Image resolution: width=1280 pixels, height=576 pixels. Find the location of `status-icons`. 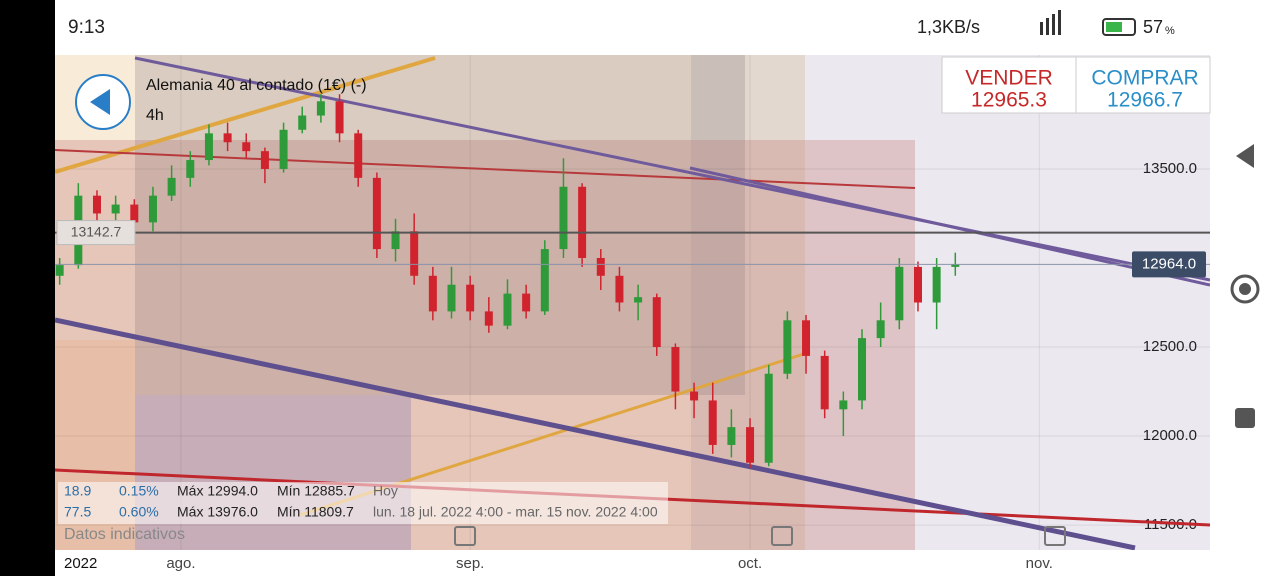

status-icons is located at coordinates (1088, 23).